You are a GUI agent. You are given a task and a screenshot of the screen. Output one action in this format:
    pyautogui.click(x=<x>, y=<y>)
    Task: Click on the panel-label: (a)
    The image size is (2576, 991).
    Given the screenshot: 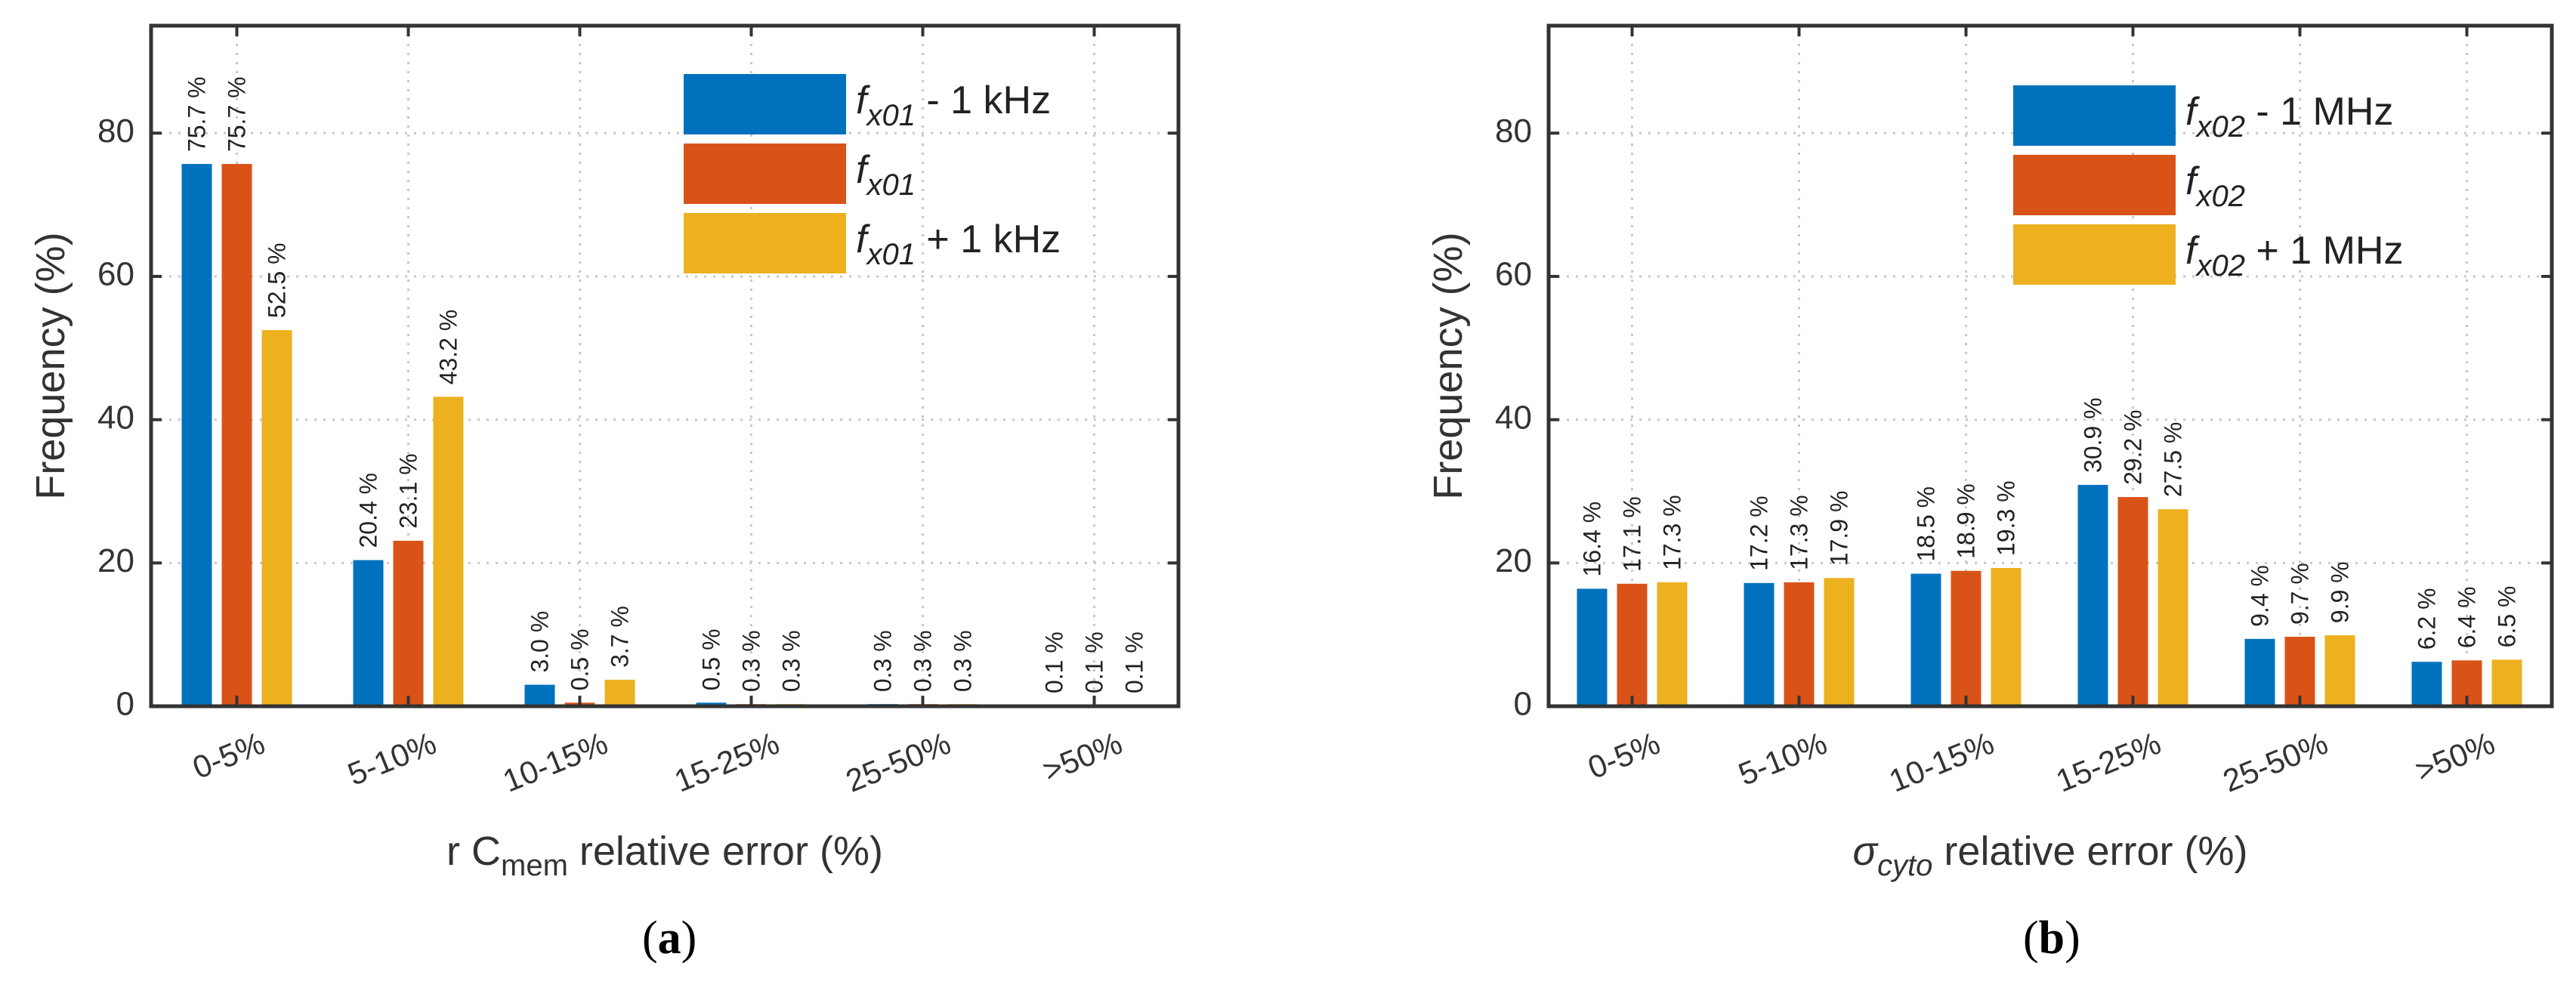 What is the action you would take?
    pyautogui.click(x=669, y=938)
    